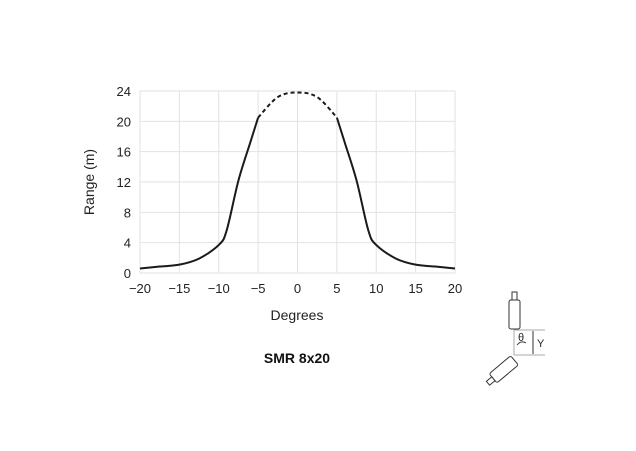  What do you see at coordinates (124, 121) in the screenshot?
I see `y-tick-label: 20` at bounding box center [124, 121].